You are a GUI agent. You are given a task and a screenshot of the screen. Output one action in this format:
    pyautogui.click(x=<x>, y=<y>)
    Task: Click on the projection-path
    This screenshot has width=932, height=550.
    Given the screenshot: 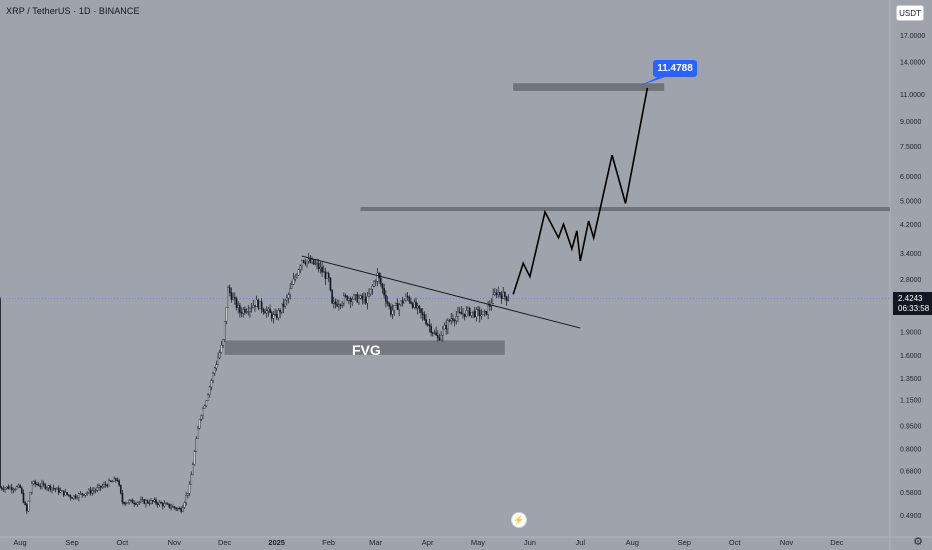 What is the action you would take?
    pyautogui.click(x=580, y=191)
    